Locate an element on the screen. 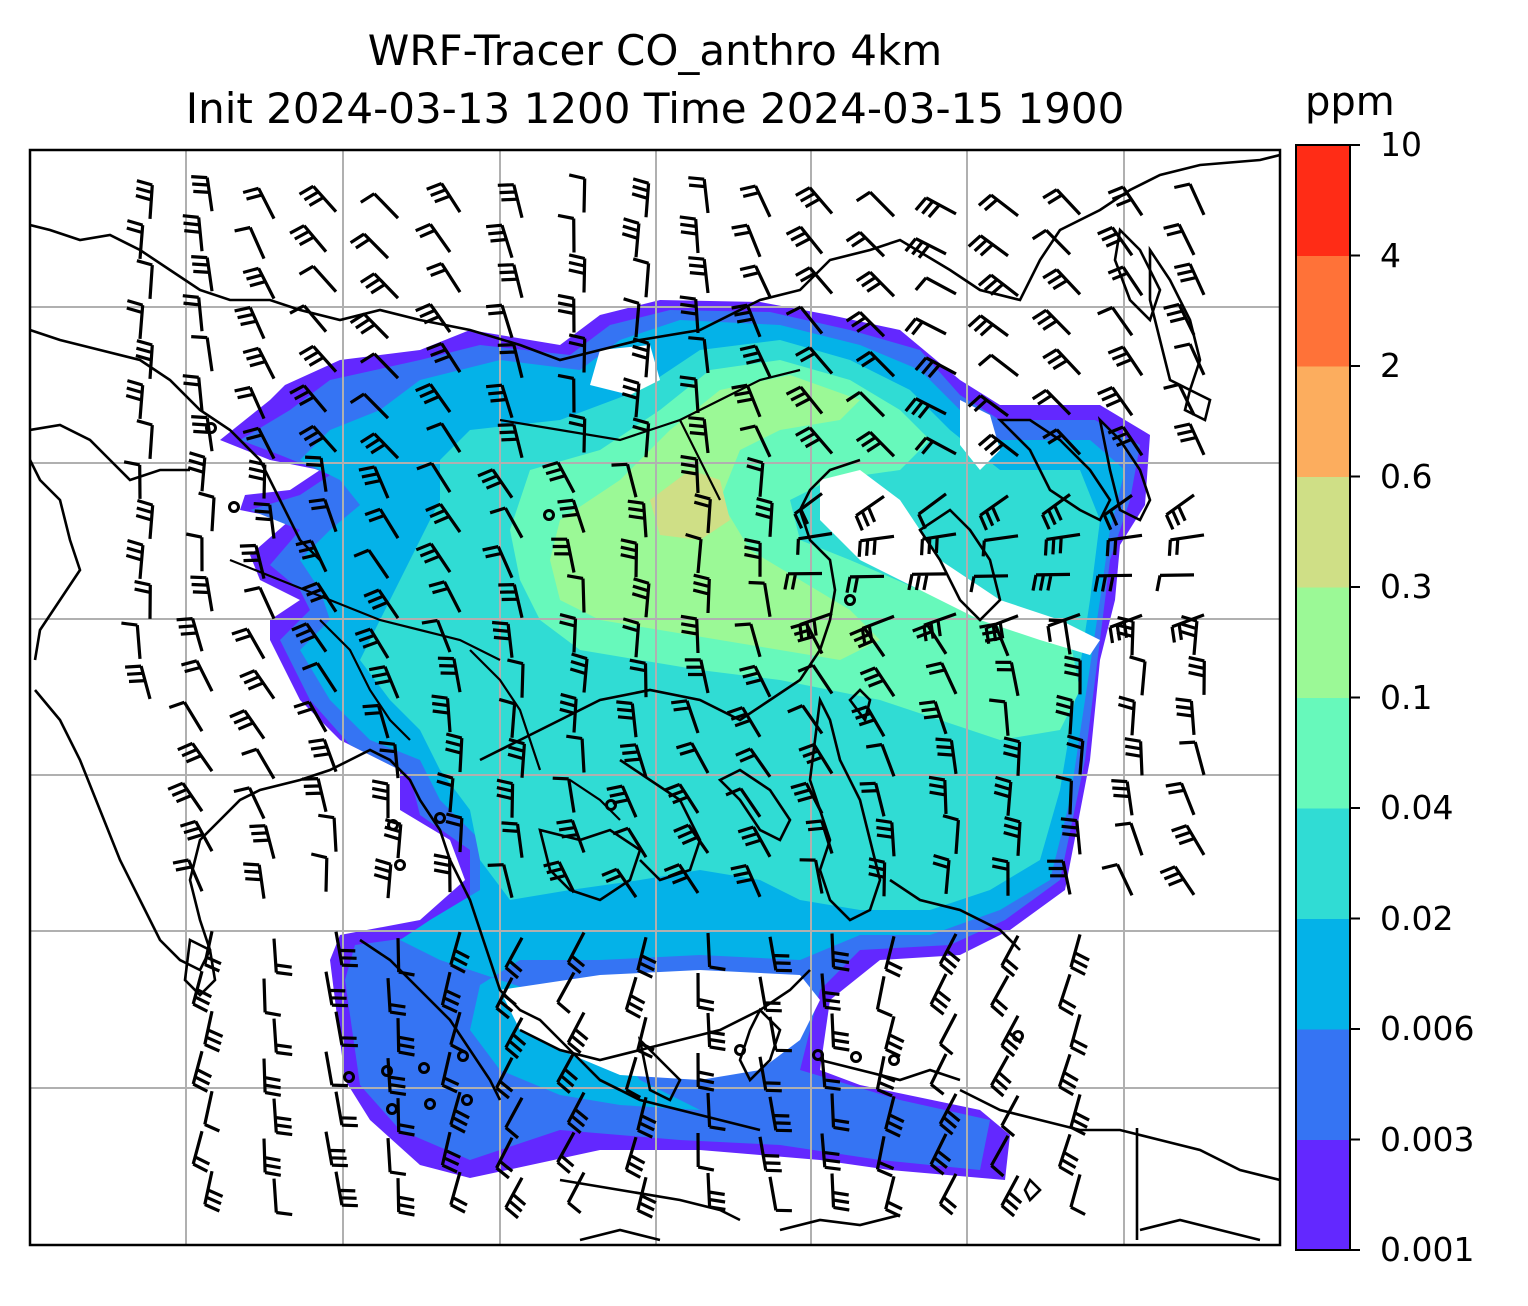 This screenshot has width=1528, height=1306. colorbar-tick-label: 0.1 is located at coordinates (1406, 697).